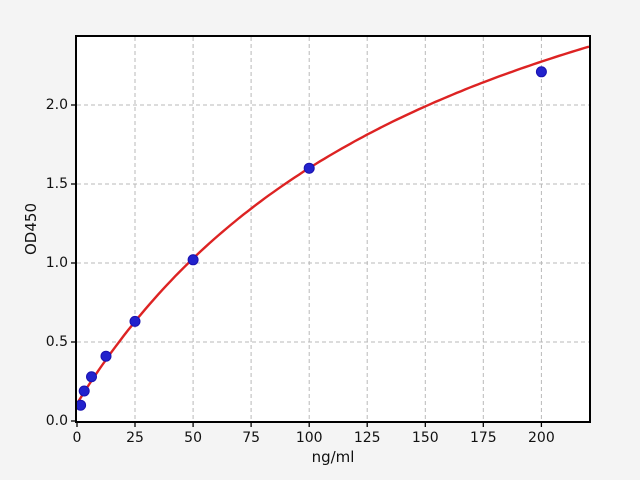 The width and height of the screenshot is (640, 480). I want to click on y-tick-label: 1.0, so click(56, 262).